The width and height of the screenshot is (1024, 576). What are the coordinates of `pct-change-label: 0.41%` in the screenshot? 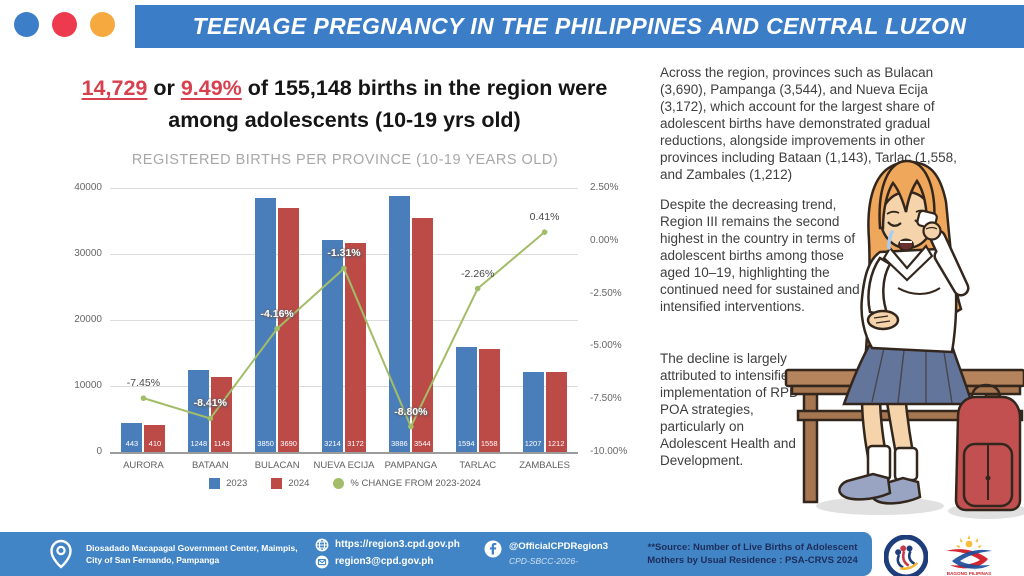 It's located at (544, 217).